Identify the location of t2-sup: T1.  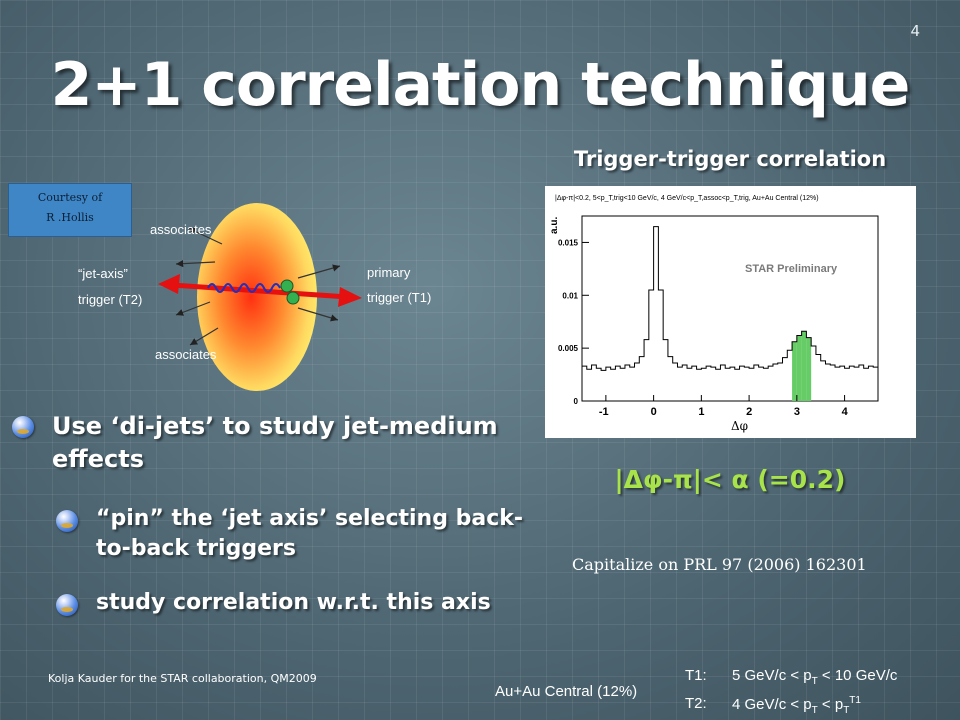
(855, 700).